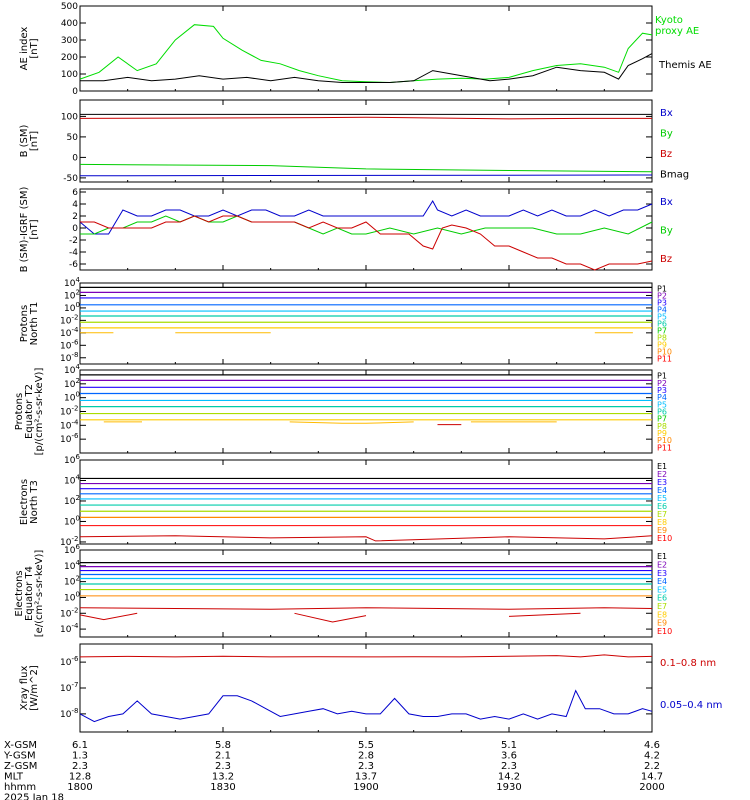 Image resolution: width=750 pixels, height=800 pixels. What do you see at coordinates (677, 31) in the screenshot?
I see `legend-label: proxy AE` at bounding box center [677, 31].